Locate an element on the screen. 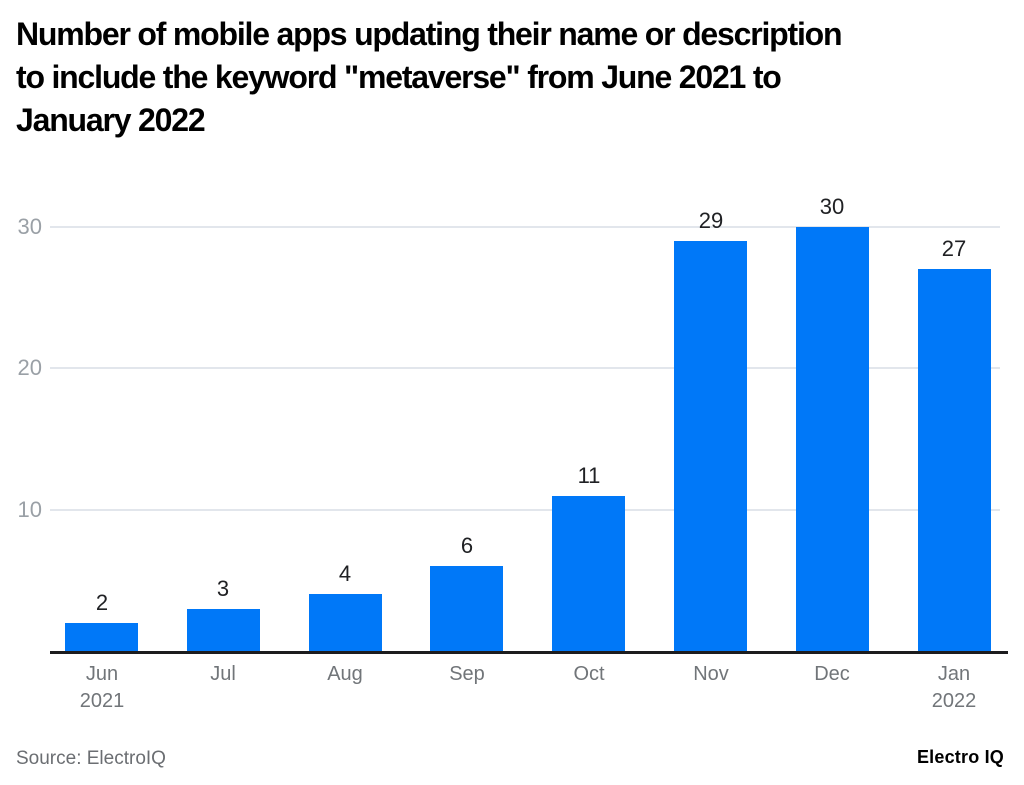 This screenshot has height=785, width=1024. x-axis-label-dec: Dec is located at coordinates (832, 674).